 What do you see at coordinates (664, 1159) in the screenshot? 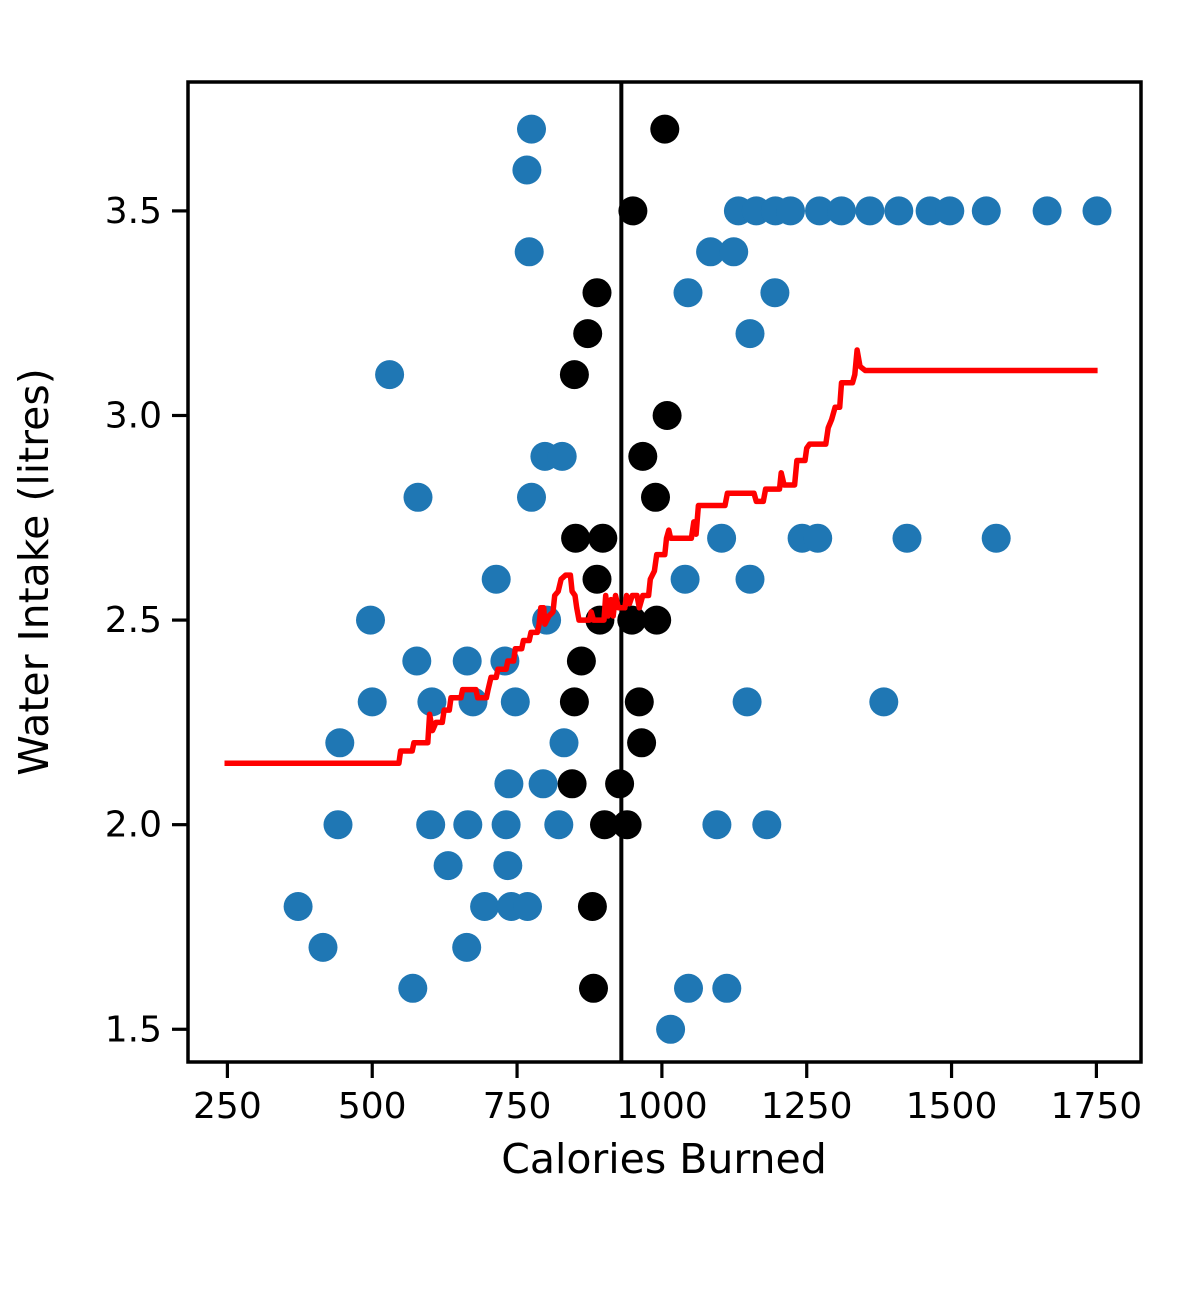
I see `x-axis-label: Calories Burned` at bounding box center [664, 1159].